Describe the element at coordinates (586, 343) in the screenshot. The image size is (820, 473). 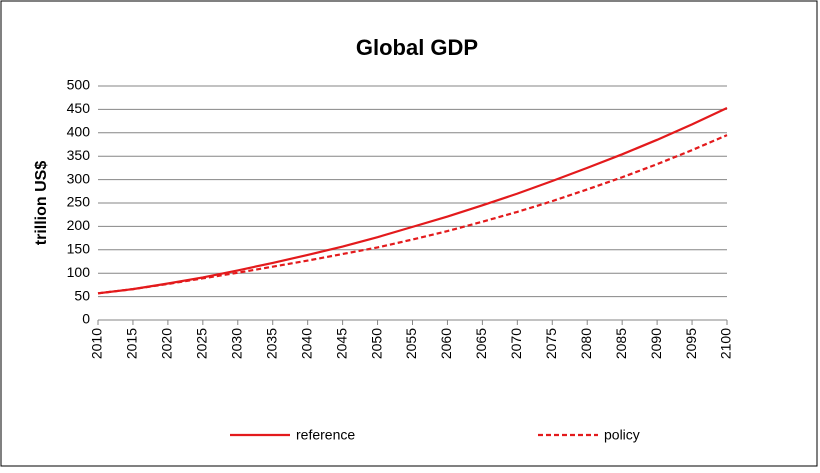
I see `x-tick-label: 2080` at that location.